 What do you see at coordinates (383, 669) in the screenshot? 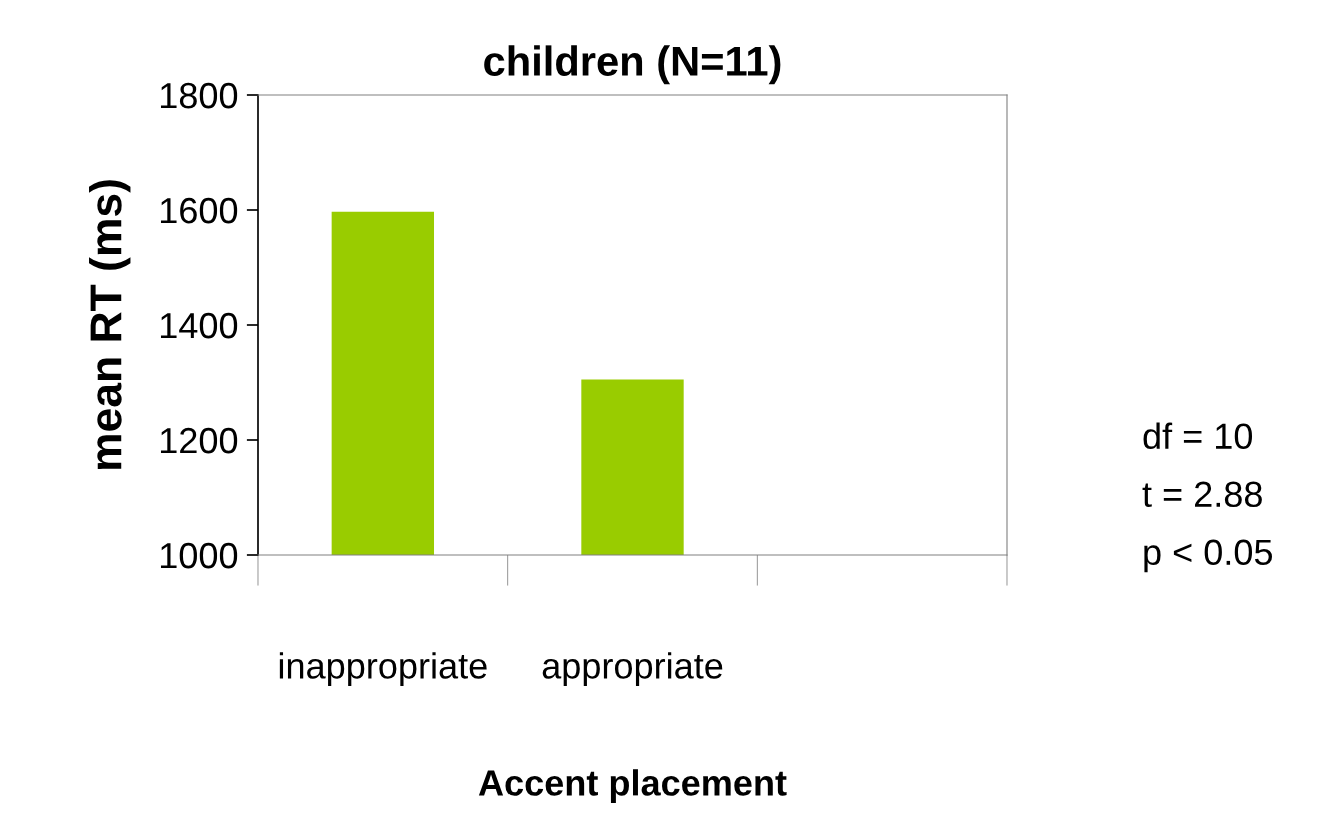
I see `x-tick-label: inappropriate` at bounding box center [383, 669].